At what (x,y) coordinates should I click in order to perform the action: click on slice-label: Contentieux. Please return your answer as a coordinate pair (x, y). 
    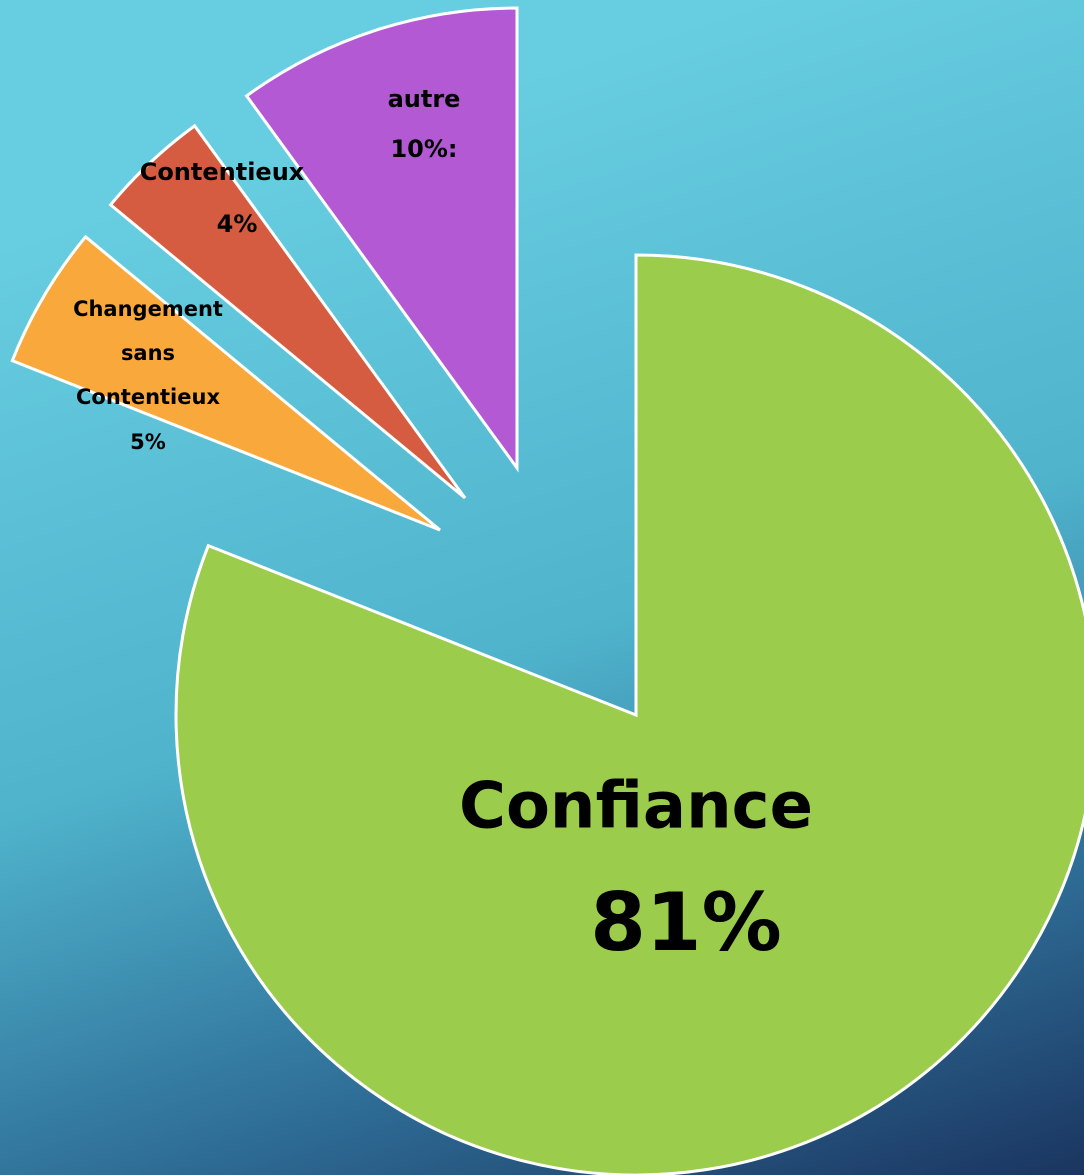
    Looking at the image, I should click on (222, 172).